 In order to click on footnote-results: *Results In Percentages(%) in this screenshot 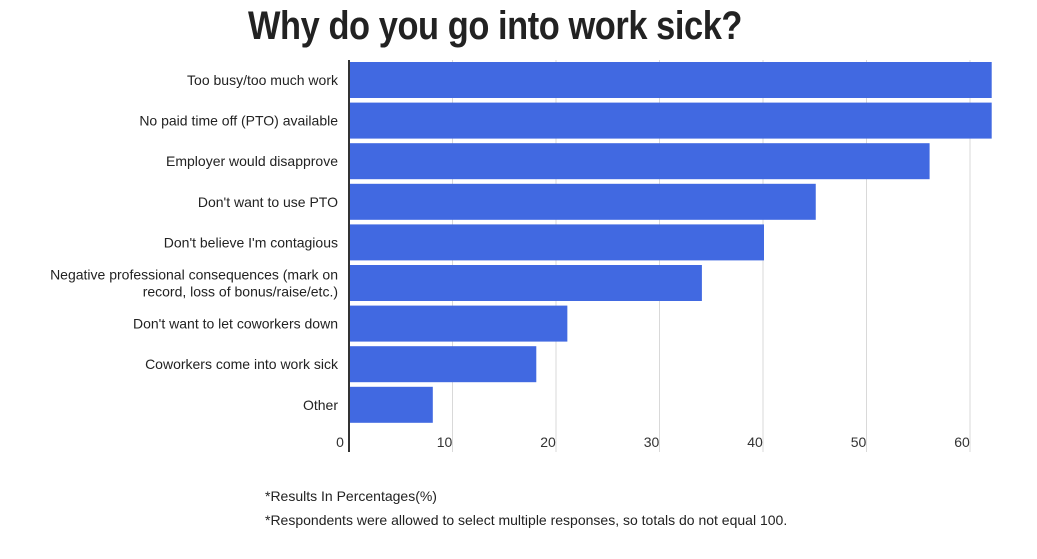, I will do `click(351, 496)`.